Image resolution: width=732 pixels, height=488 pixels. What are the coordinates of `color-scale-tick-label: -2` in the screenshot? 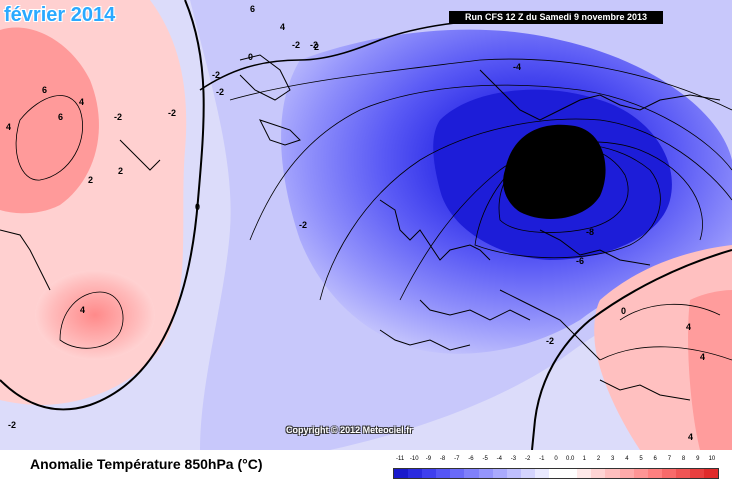 It's located at (527, 459).